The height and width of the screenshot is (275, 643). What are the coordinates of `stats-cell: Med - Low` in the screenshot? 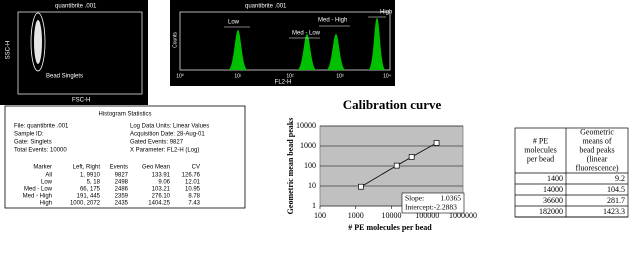 It's located at (38, 190).